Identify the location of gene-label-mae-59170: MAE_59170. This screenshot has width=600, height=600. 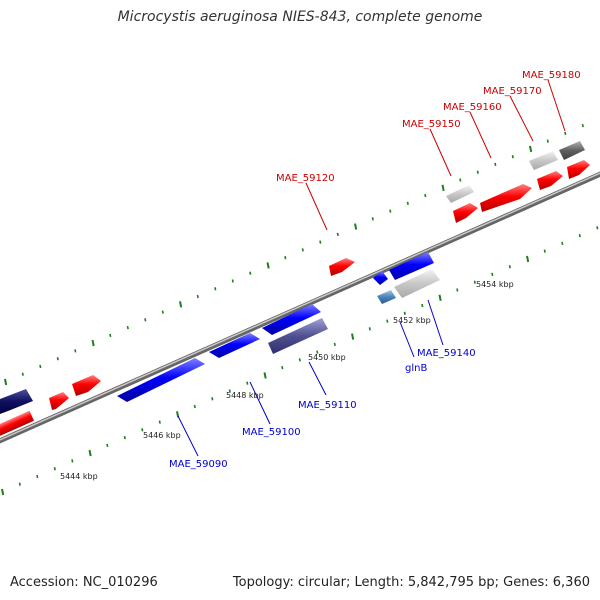
(512, 91).